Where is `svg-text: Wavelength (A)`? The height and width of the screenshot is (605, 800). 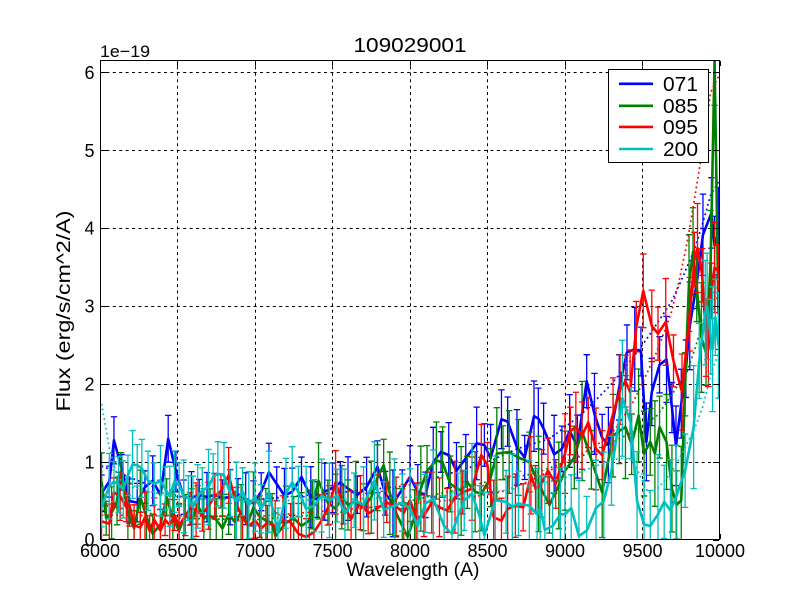 svg-text: Wavelength (A) is located at coordinates (413, 570).